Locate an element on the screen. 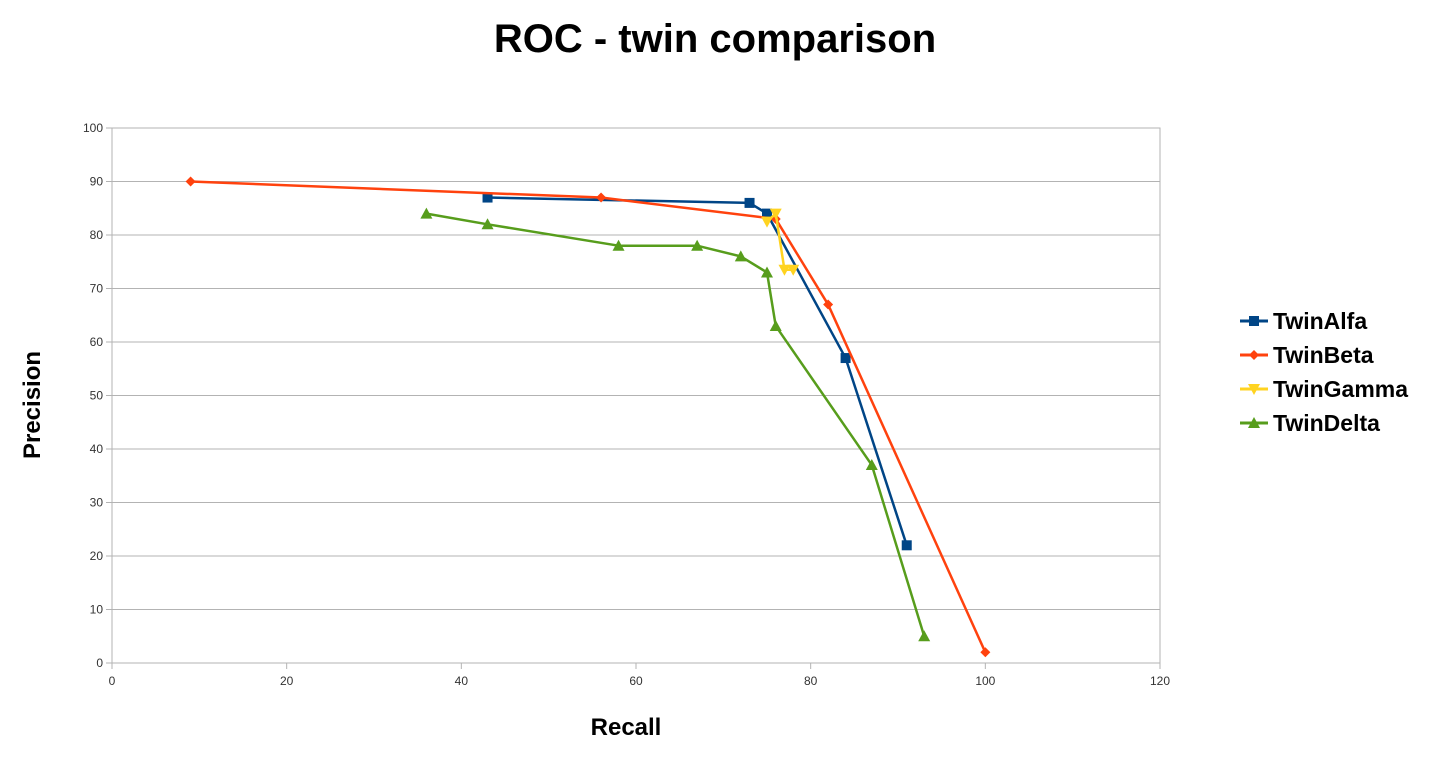  legend: TwinAlfa TwinBeta TwinGamma TwinDelta is located at coordinates (1324, 372).